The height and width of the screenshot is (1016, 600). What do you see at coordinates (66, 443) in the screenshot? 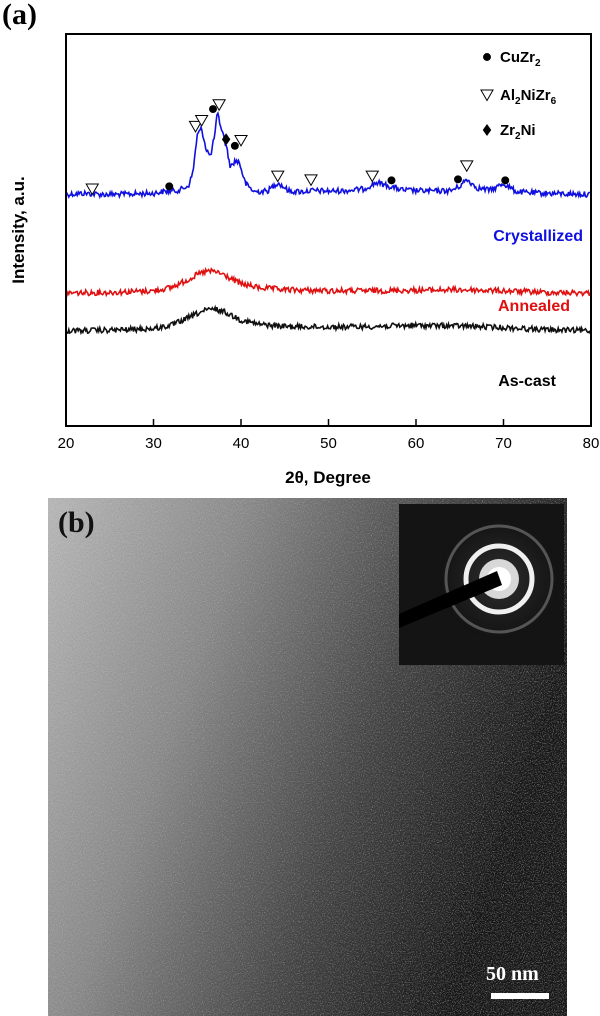
I see `x-tick-label: 20` at bounding box center [66, 443].